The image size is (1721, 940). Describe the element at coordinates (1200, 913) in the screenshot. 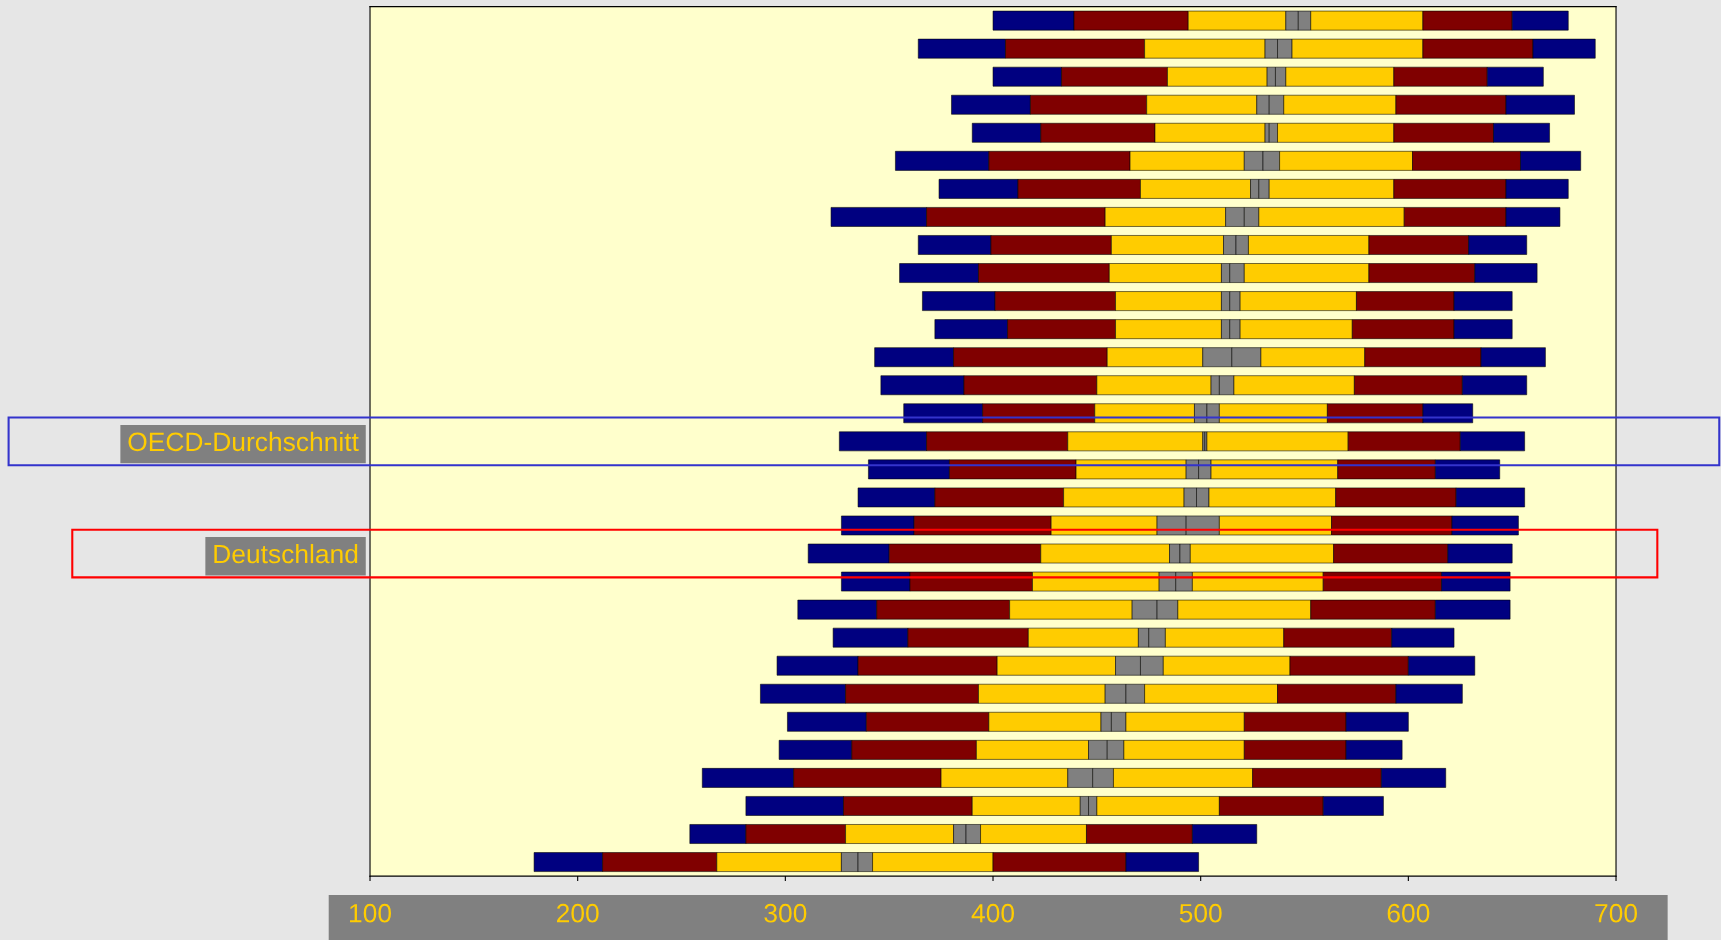

I see `x-tick-label: 500` at that location.